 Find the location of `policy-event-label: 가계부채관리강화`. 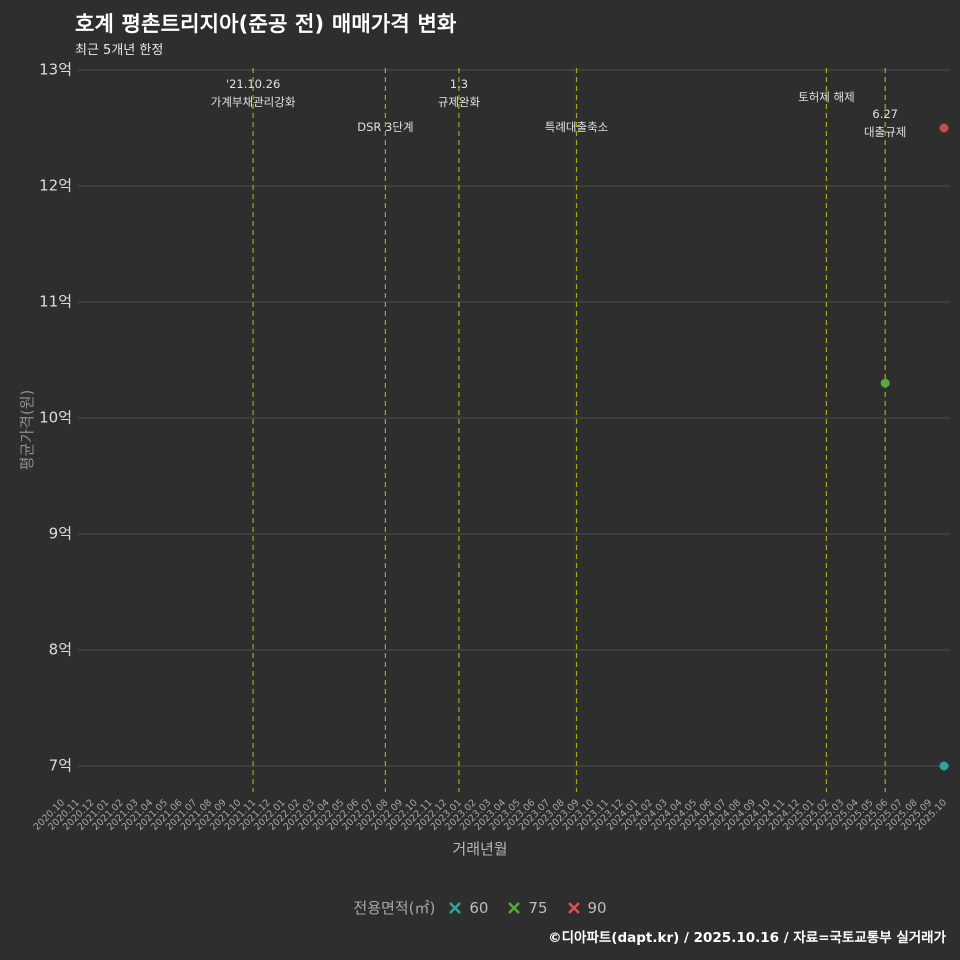

policy-event-label: 가계부채관리강화 is located at coordinates (253, 102).